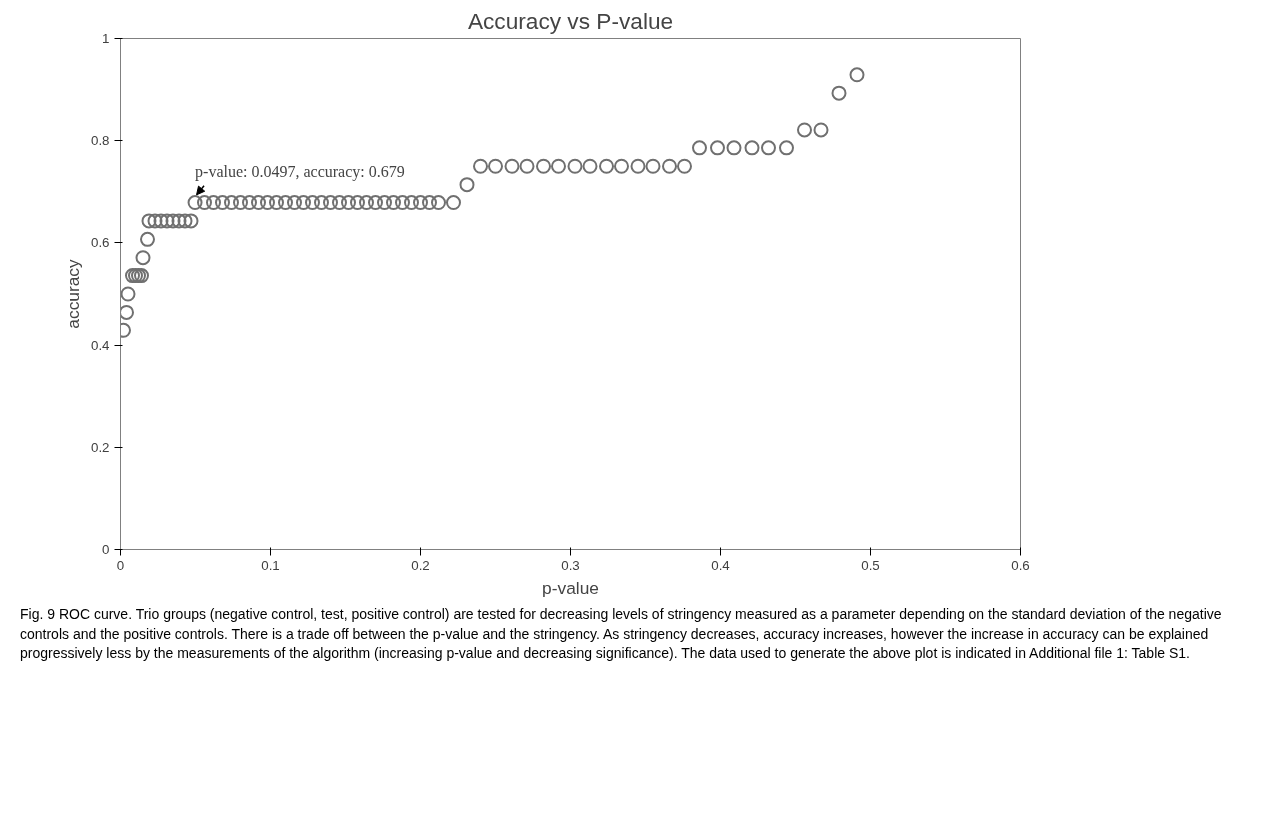 The height and width of the screenshot is (835, 1283). Describe the element at coordinates (100, 141) in the screenshot. I see `y-tick-label: 0.8` at that location.